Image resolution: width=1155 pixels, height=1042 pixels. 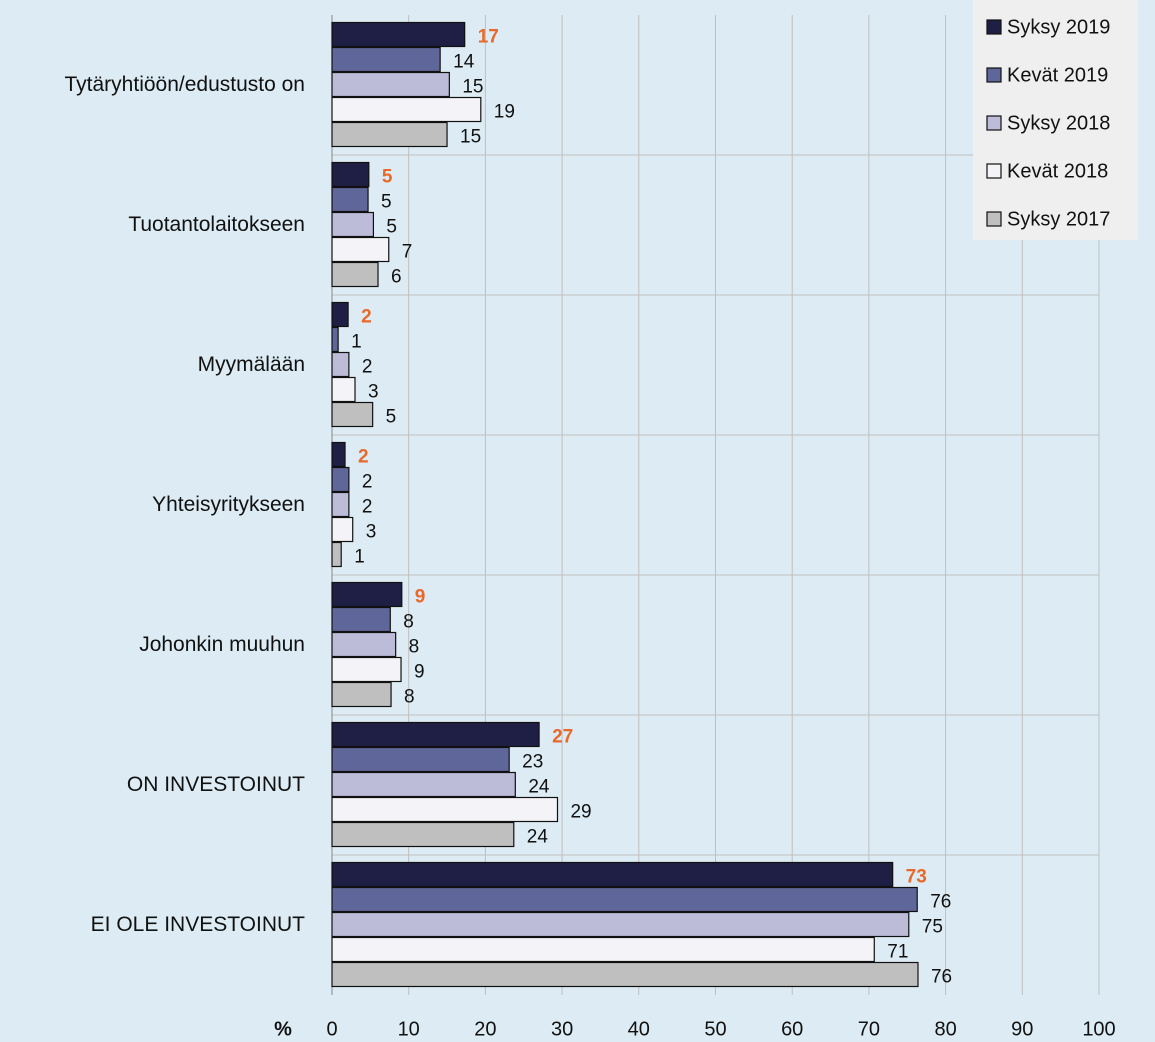 I want to click on category-label: Tuotantolaitokseen, so click(x=216, y=225).